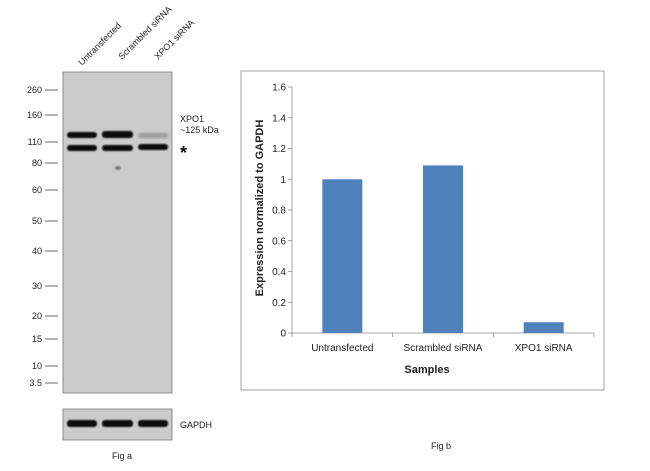 Image resolution: width=650 pixels, height=471 pixels. Describe the element at coordinates (283, 180) in the screenshot. I see `y-tick-label: 1` at that location.